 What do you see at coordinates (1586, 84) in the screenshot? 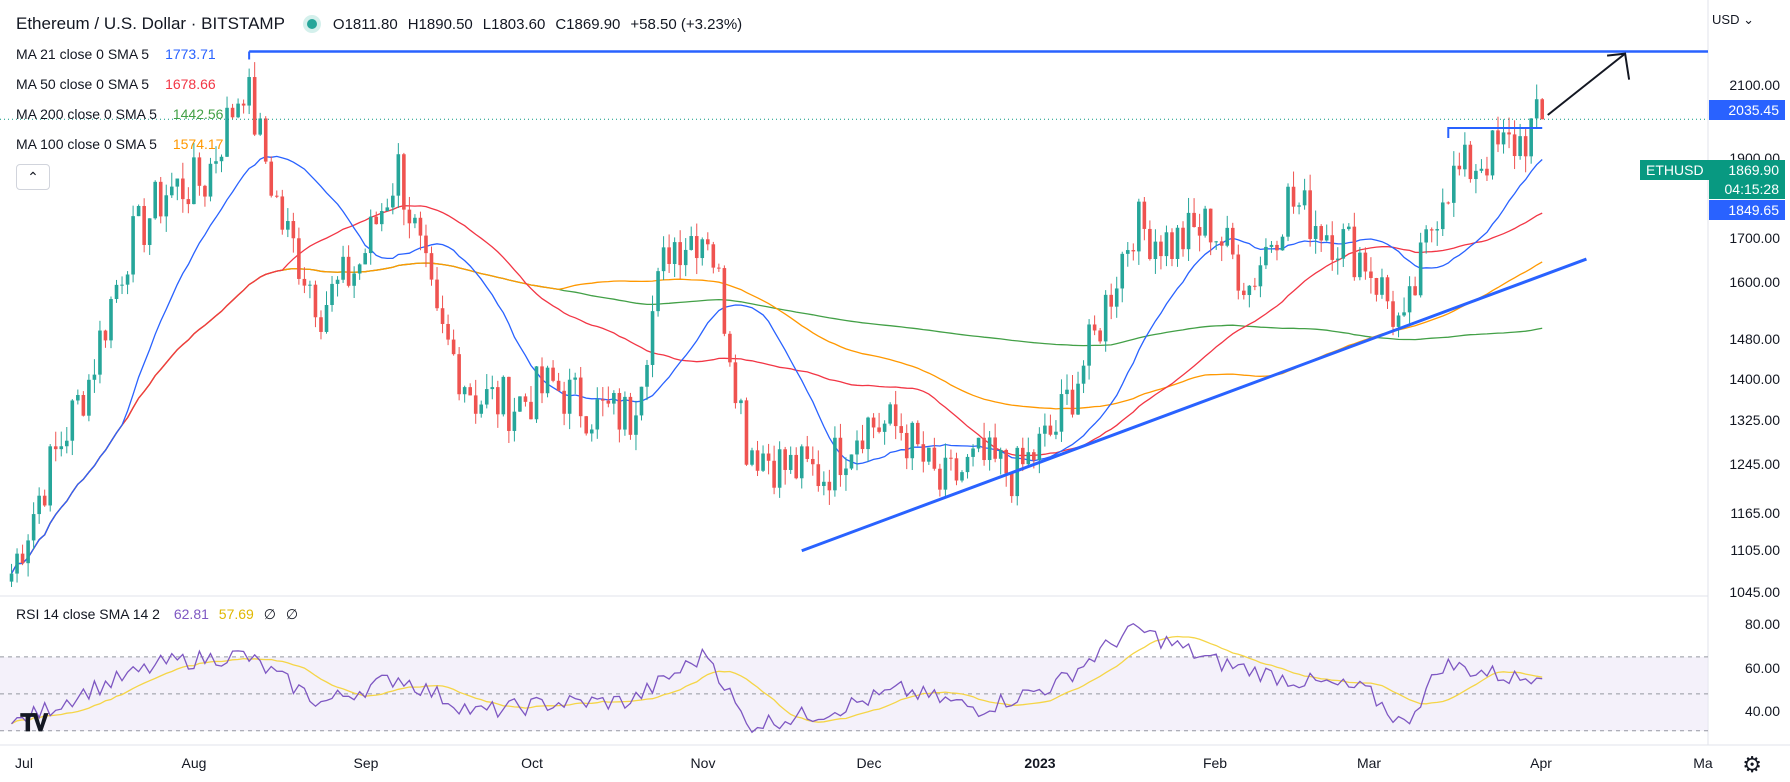
I see `breakout-arrow-line` at bounding box center [1586, 84].